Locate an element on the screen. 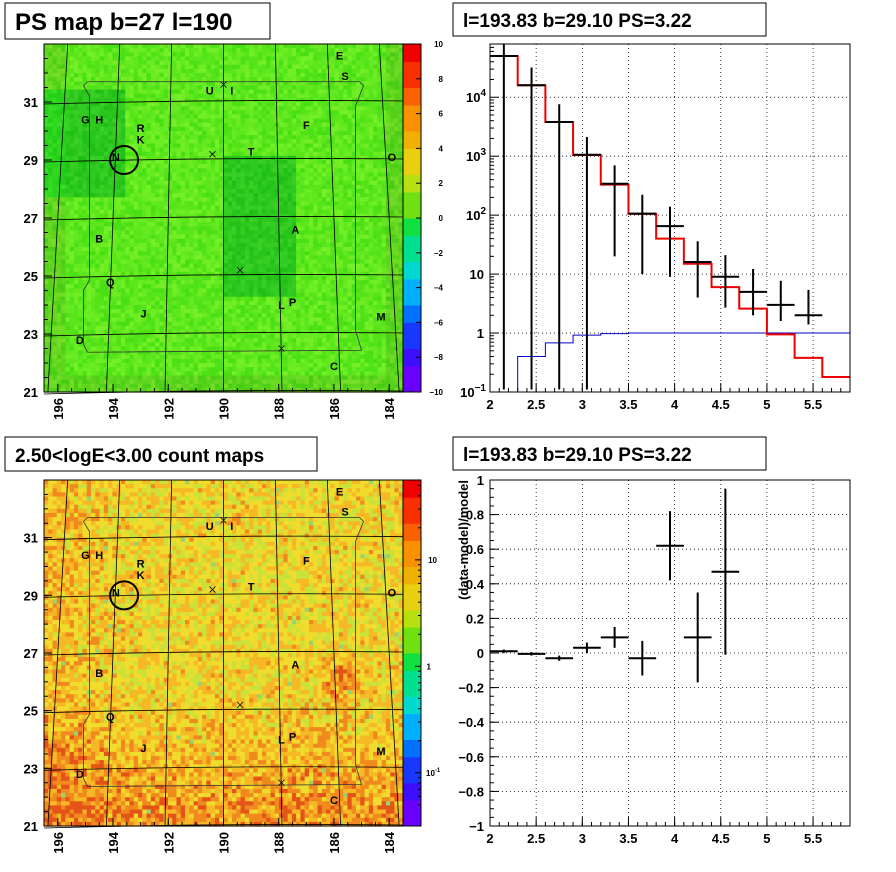 The height and width of the screenshot is (872, 896). y-tick-label: 27 is located at coordinates (31, 653).